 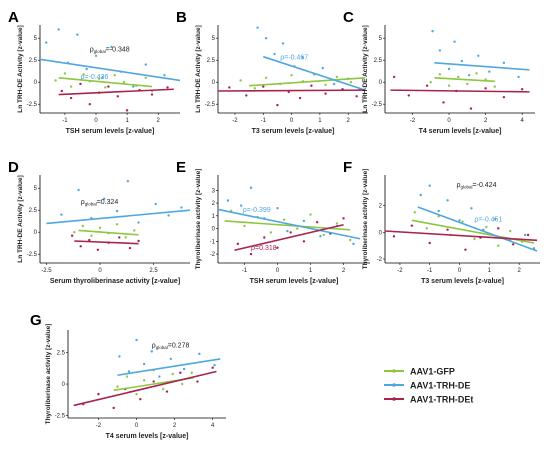 I want to click on panel-letter: G, so click(x=36, y=320).